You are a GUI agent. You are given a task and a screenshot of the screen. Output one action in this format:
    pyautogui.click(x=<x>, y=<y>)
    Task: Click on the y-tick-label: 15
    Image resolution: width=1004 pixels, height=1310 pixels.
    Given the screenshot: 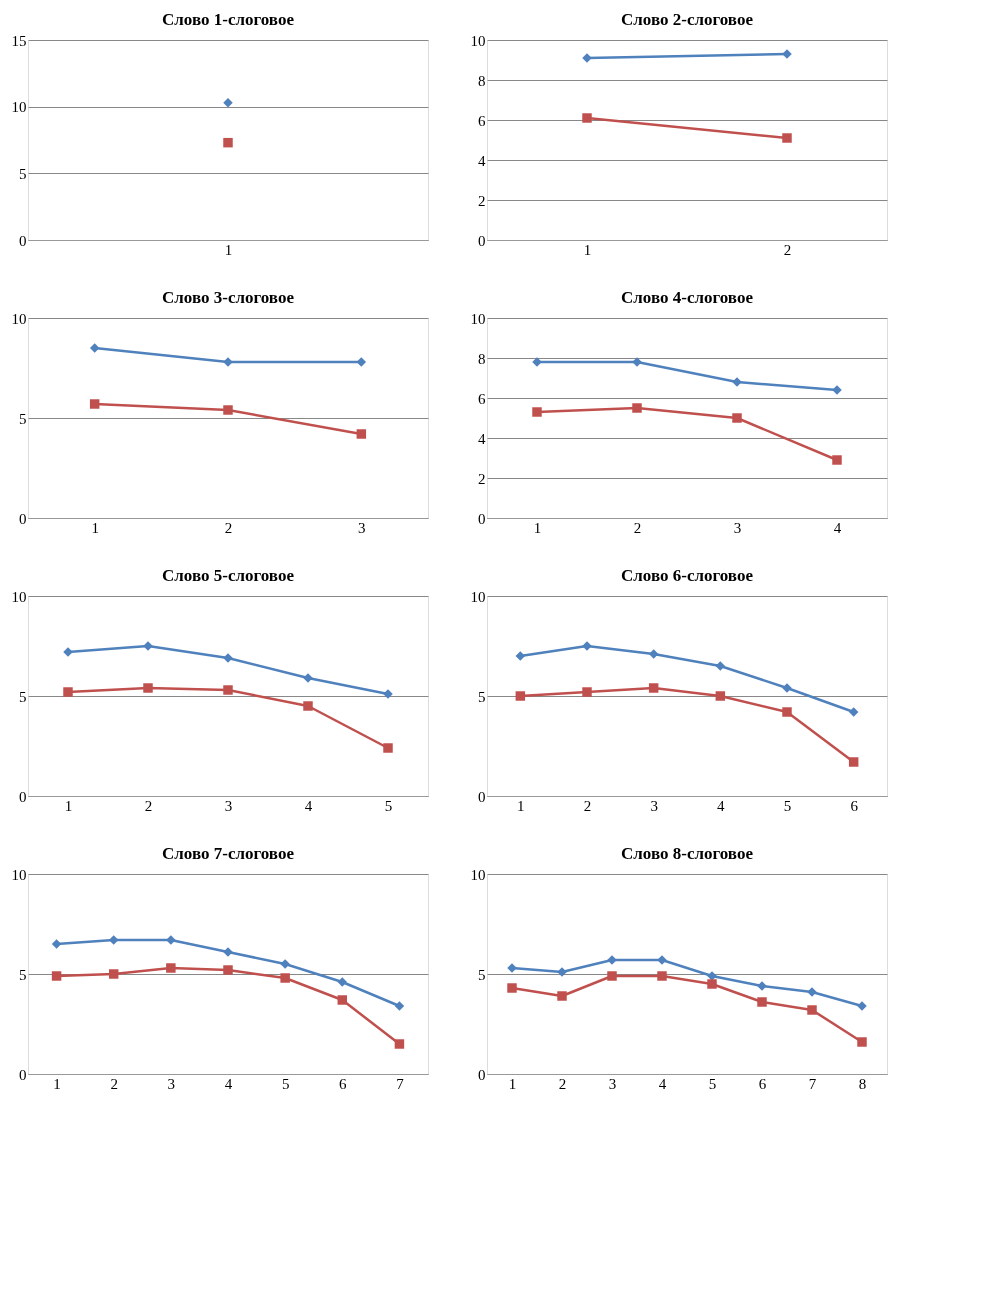 What is the action you would take?
    pyautogui.click(x=19, y=40)
    